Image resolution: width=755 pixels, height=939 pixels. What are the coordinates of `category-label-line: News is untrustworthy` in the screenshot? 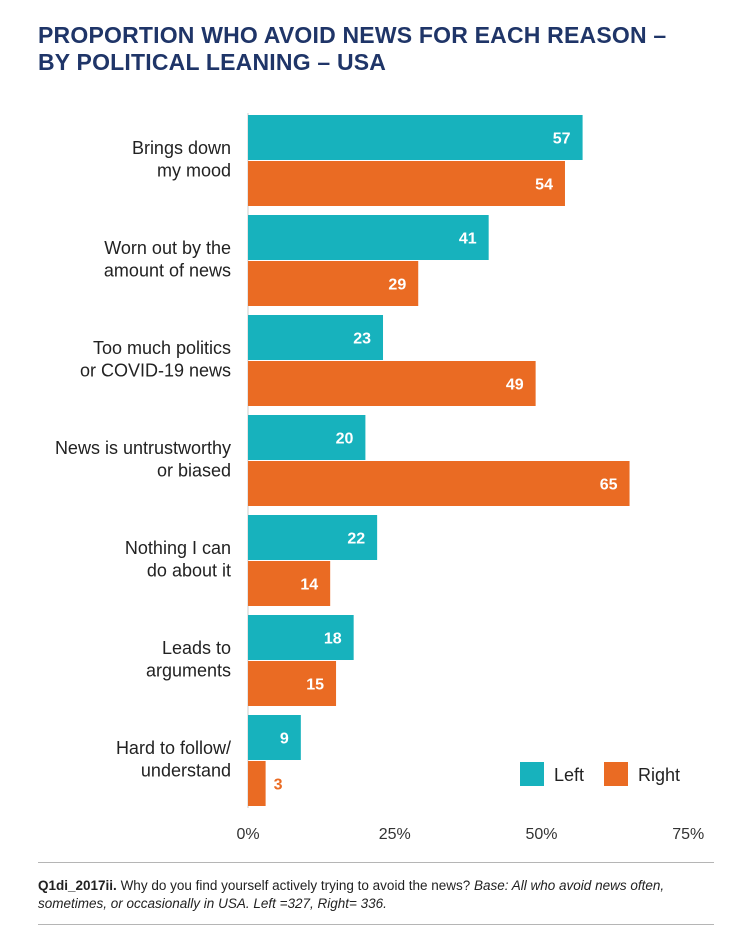 It's located at (143, 448).